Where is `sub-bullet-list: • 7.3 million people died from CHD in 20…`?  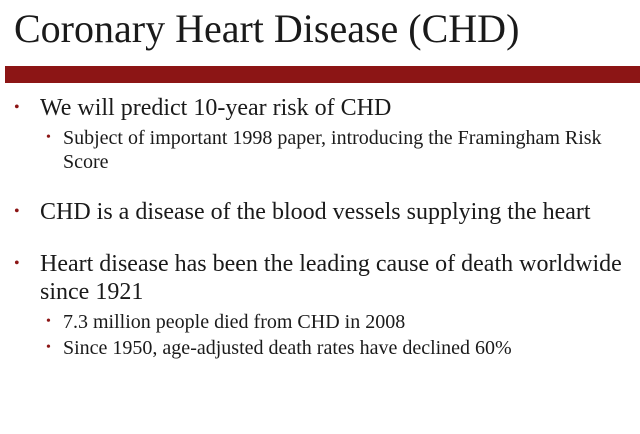 sub-bullet-list: • 7.3 million people died from CHD in 20… is located at coordinates (335, 335).